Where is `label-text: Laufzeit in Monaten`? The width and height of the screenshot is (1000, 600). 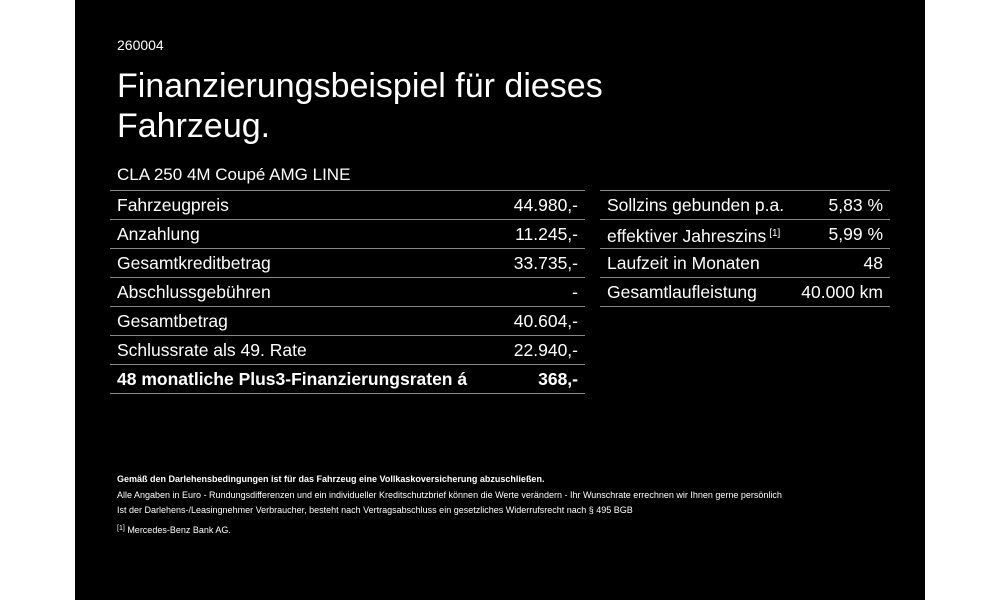 label-text: Laufzeit in Monaten is located at coordinates (683, 263).